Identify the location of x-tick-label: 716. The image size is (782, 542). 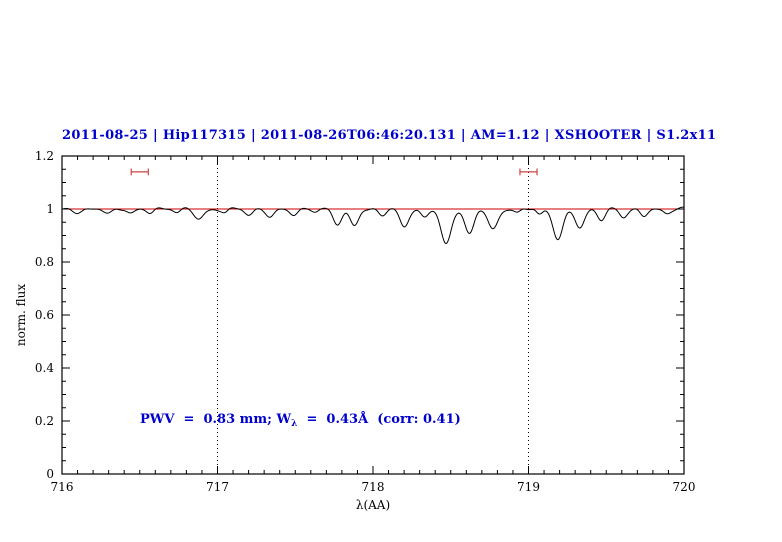
(62, 487).